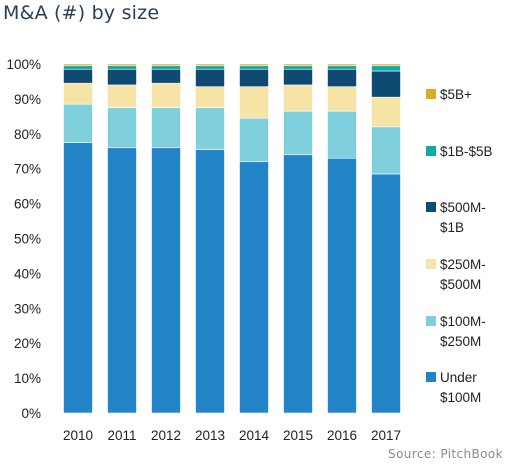 The image size is (510, 466). Describe the element at coordinates (210, 67) in the screenshot. I see `bar-segment--1b-5b-2013` at that location.